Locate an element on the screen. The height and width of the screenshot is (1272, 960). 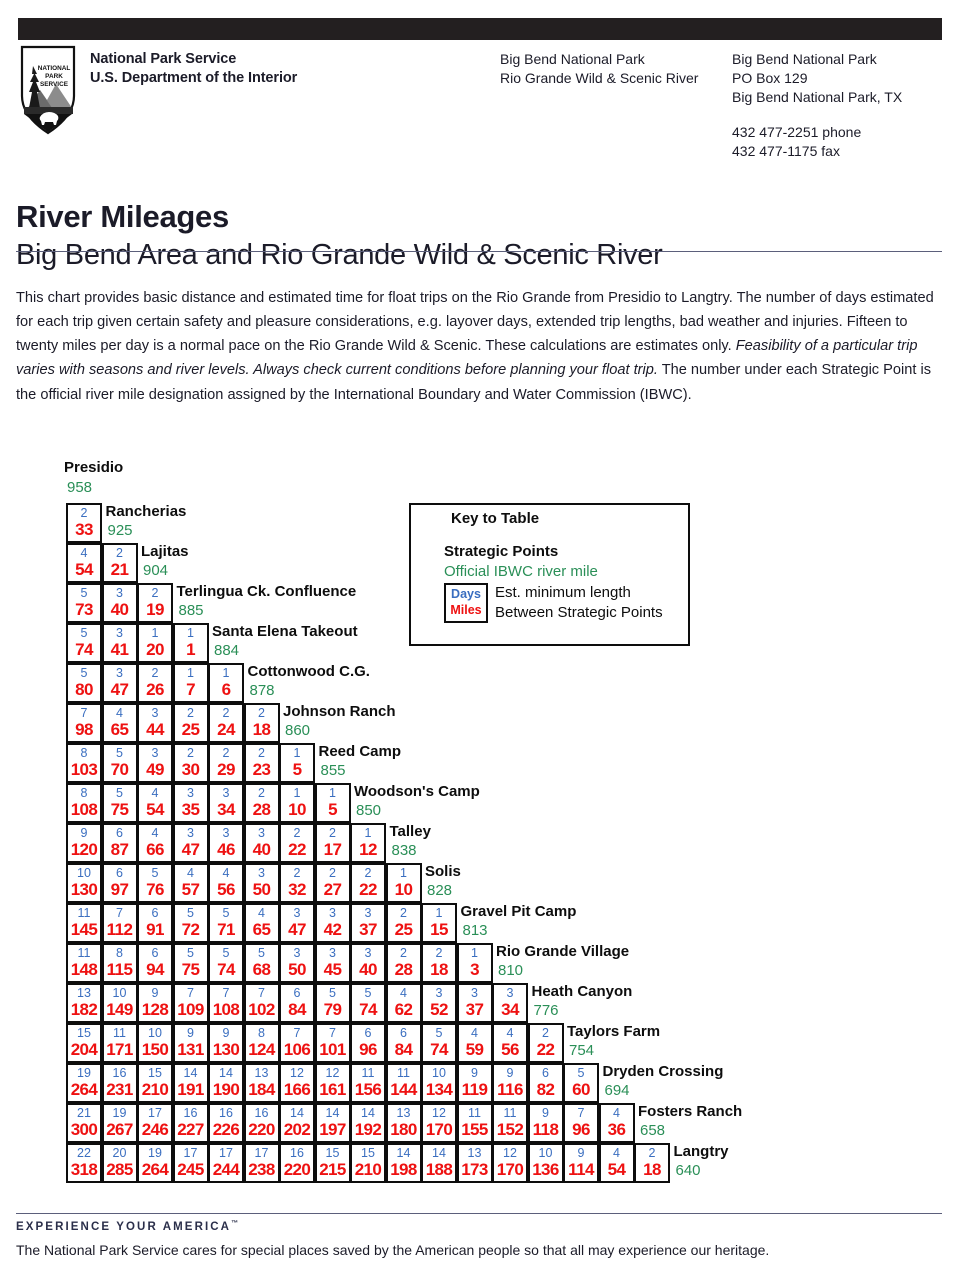
mileage-cell: 11 145 is located at coordinates (84, 923).